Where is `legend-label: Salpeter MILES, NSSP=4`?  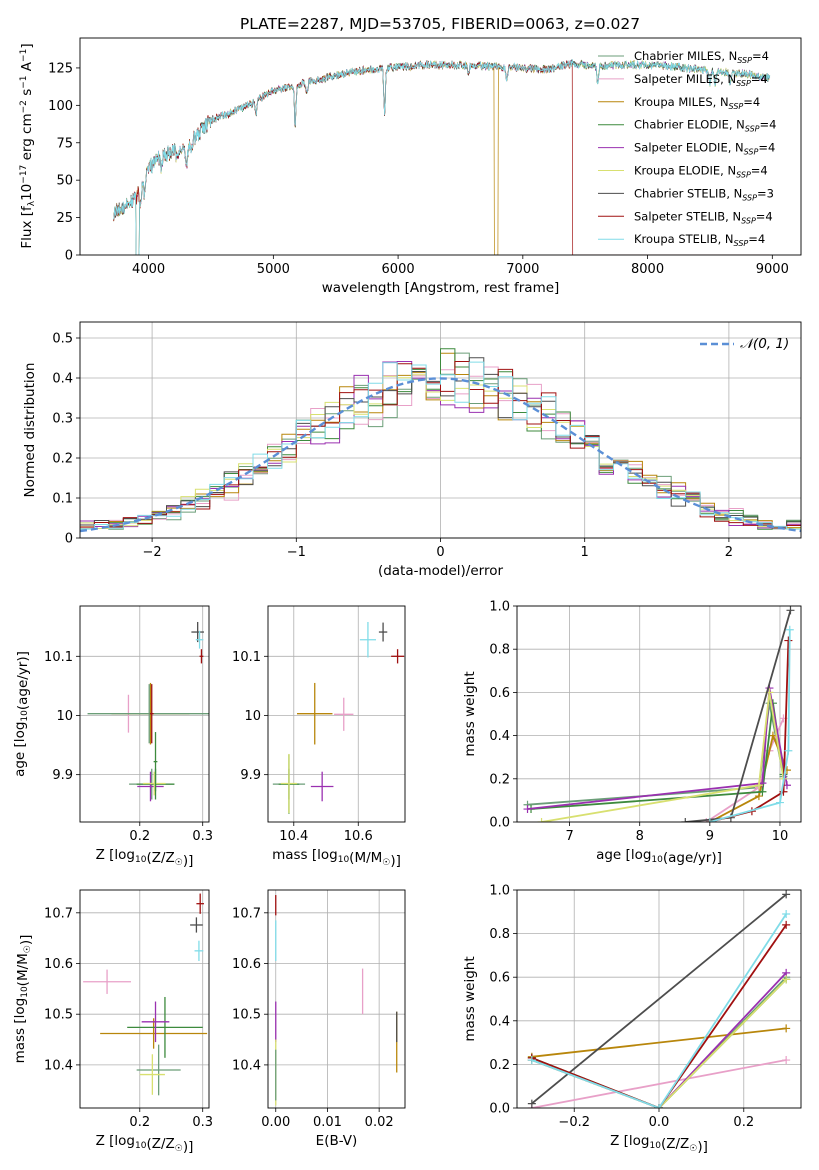 legend-label: Salpeter MILES, NSSP=4 is located at coordinates (701, 80).